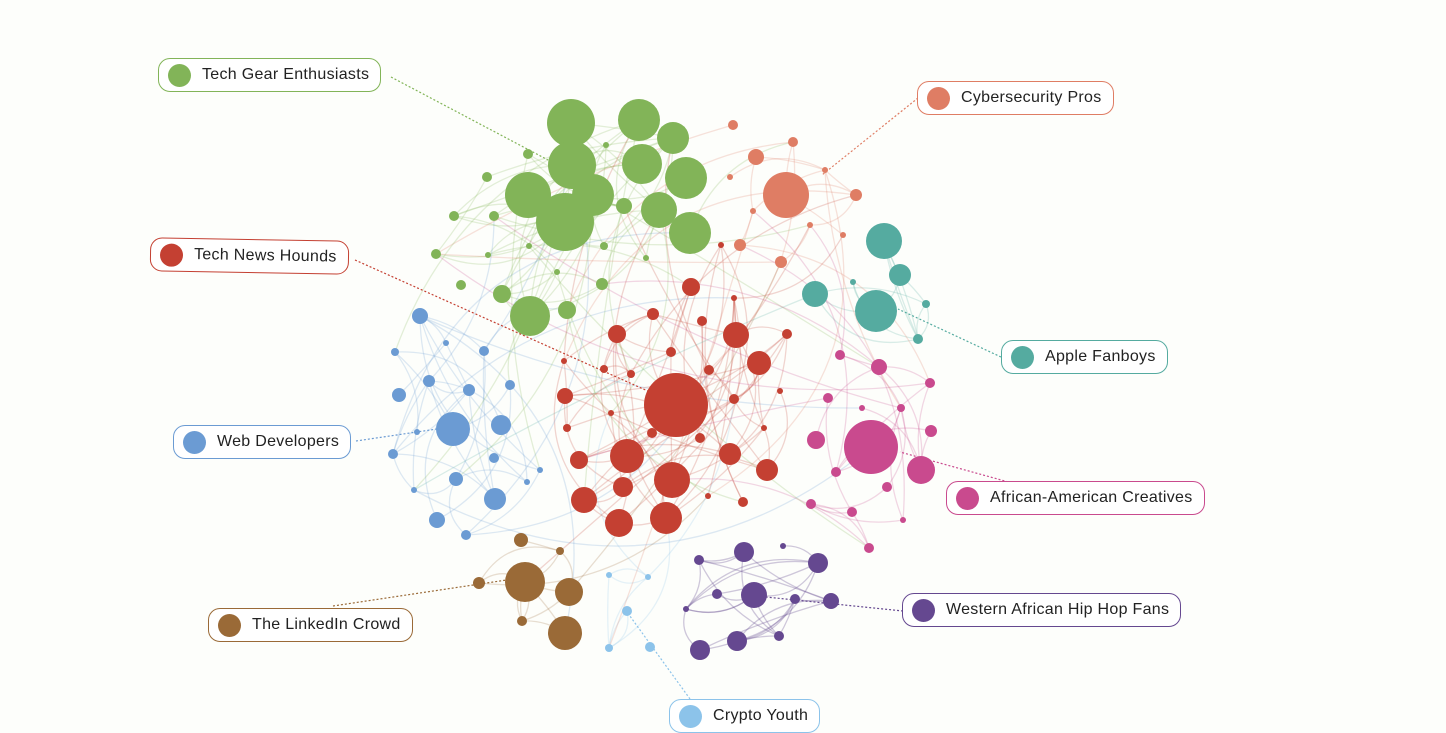 The width and height of the screenshot is (1446, 733). What do you see at coordinates (1075, 498) in the screenshot?
I see `community-label-african-american-creatives: African-American Creatives` at bounding box center [1075, 498].